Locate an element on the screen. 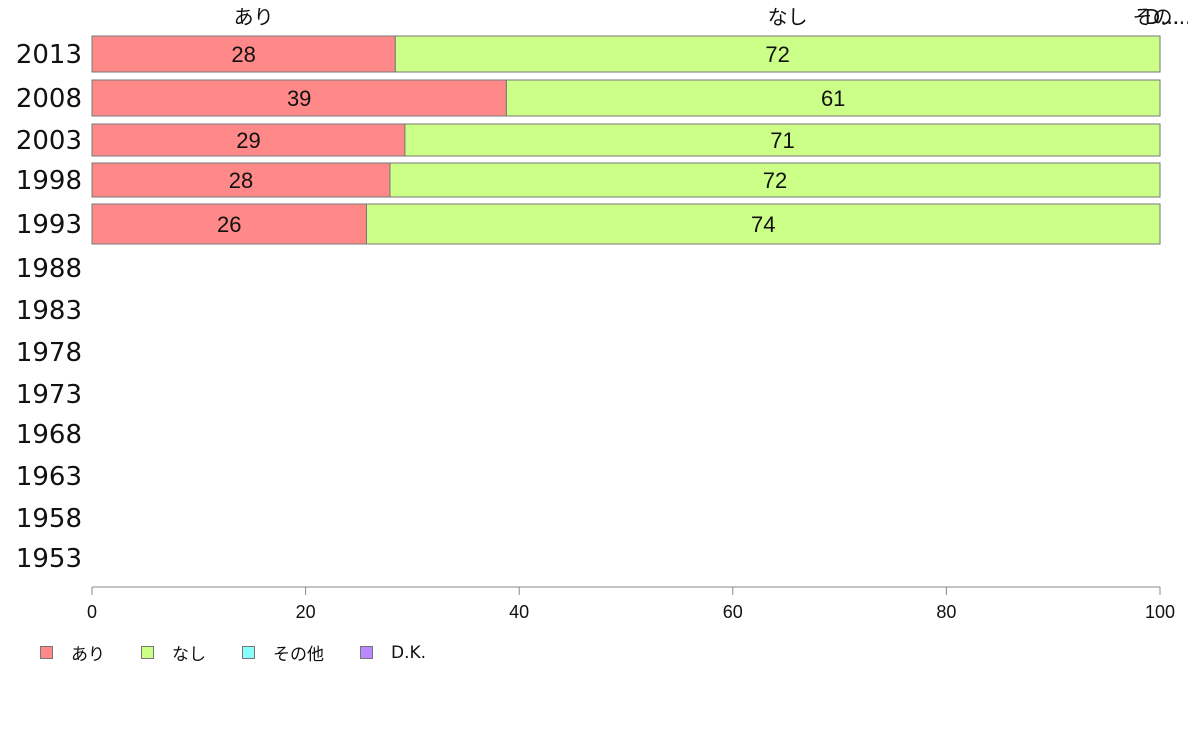  bar-value-label: 26 is located at coordinates (229, 224).